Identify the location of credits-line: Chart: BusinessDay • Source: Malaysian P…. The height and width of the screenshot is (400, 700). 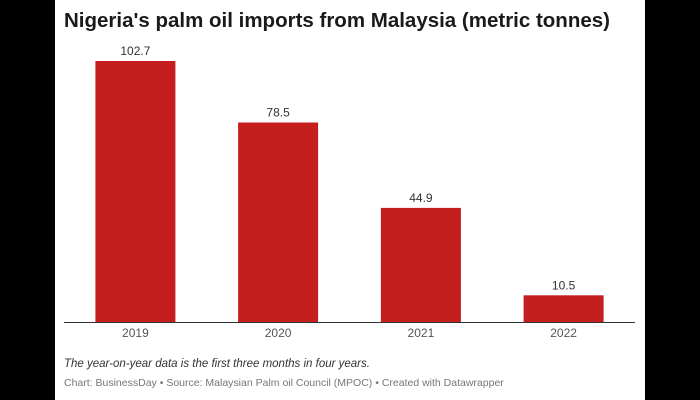
(284, 383).